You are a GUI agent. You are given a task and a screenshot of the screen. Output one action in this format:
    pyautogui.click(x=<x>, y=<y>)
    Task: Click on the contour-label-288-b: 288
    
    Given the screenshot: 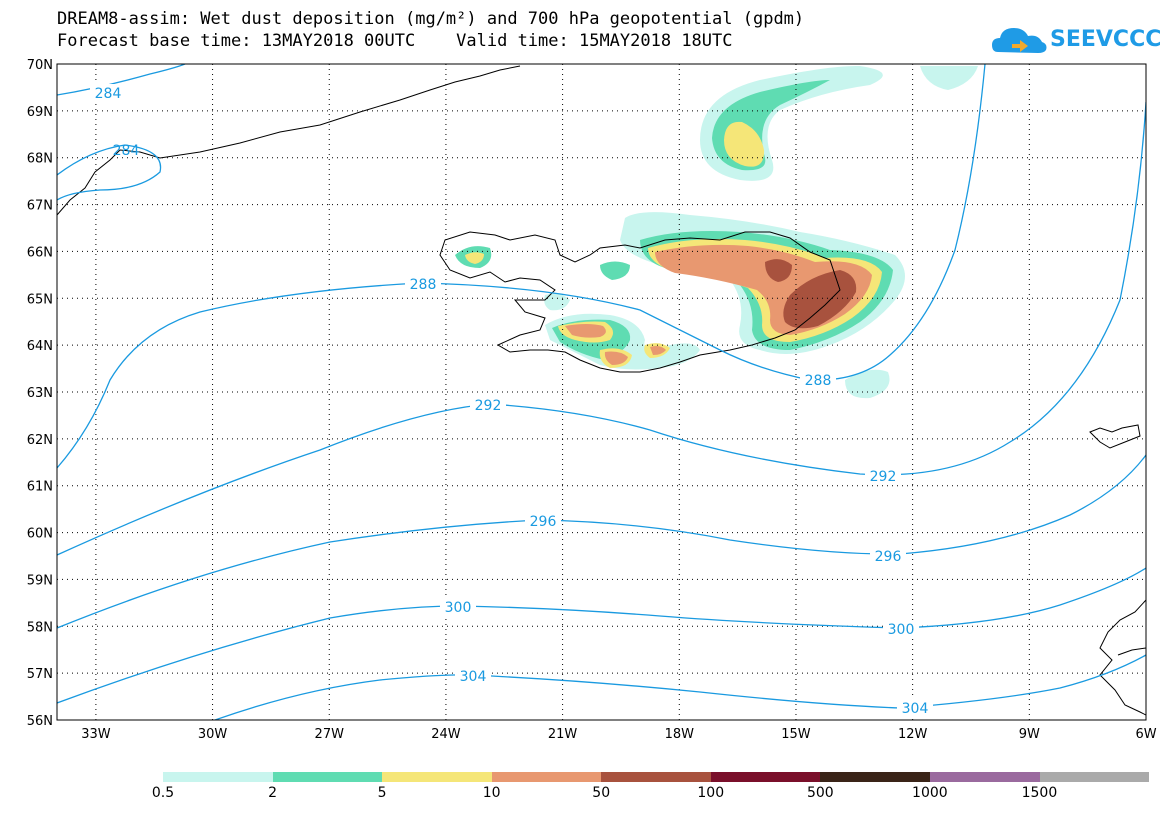 What is the action you would take?
    pyautogui.click(x=818, y=380)
    